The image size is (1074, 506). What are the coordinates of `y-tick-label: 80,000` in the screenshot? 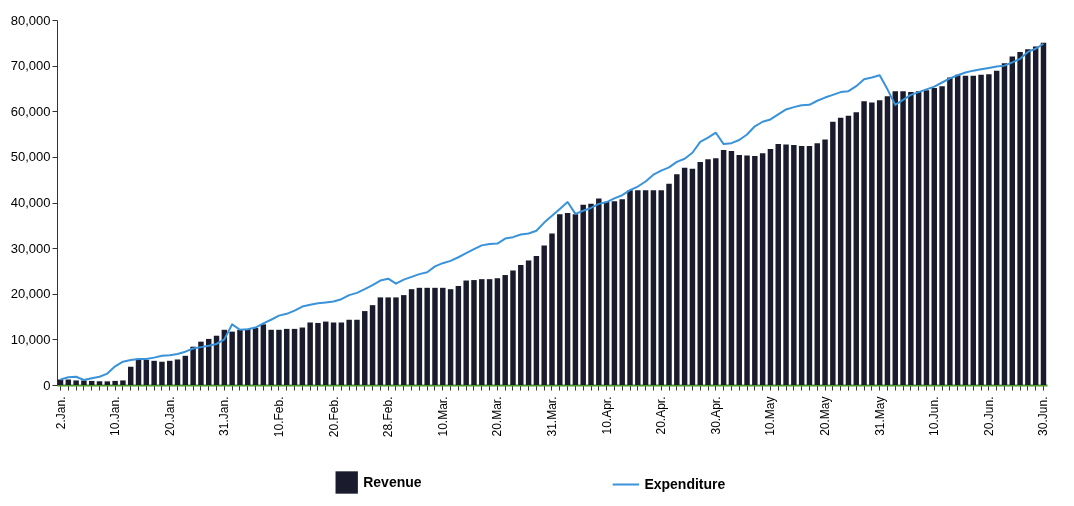 It's located at (30, 20).